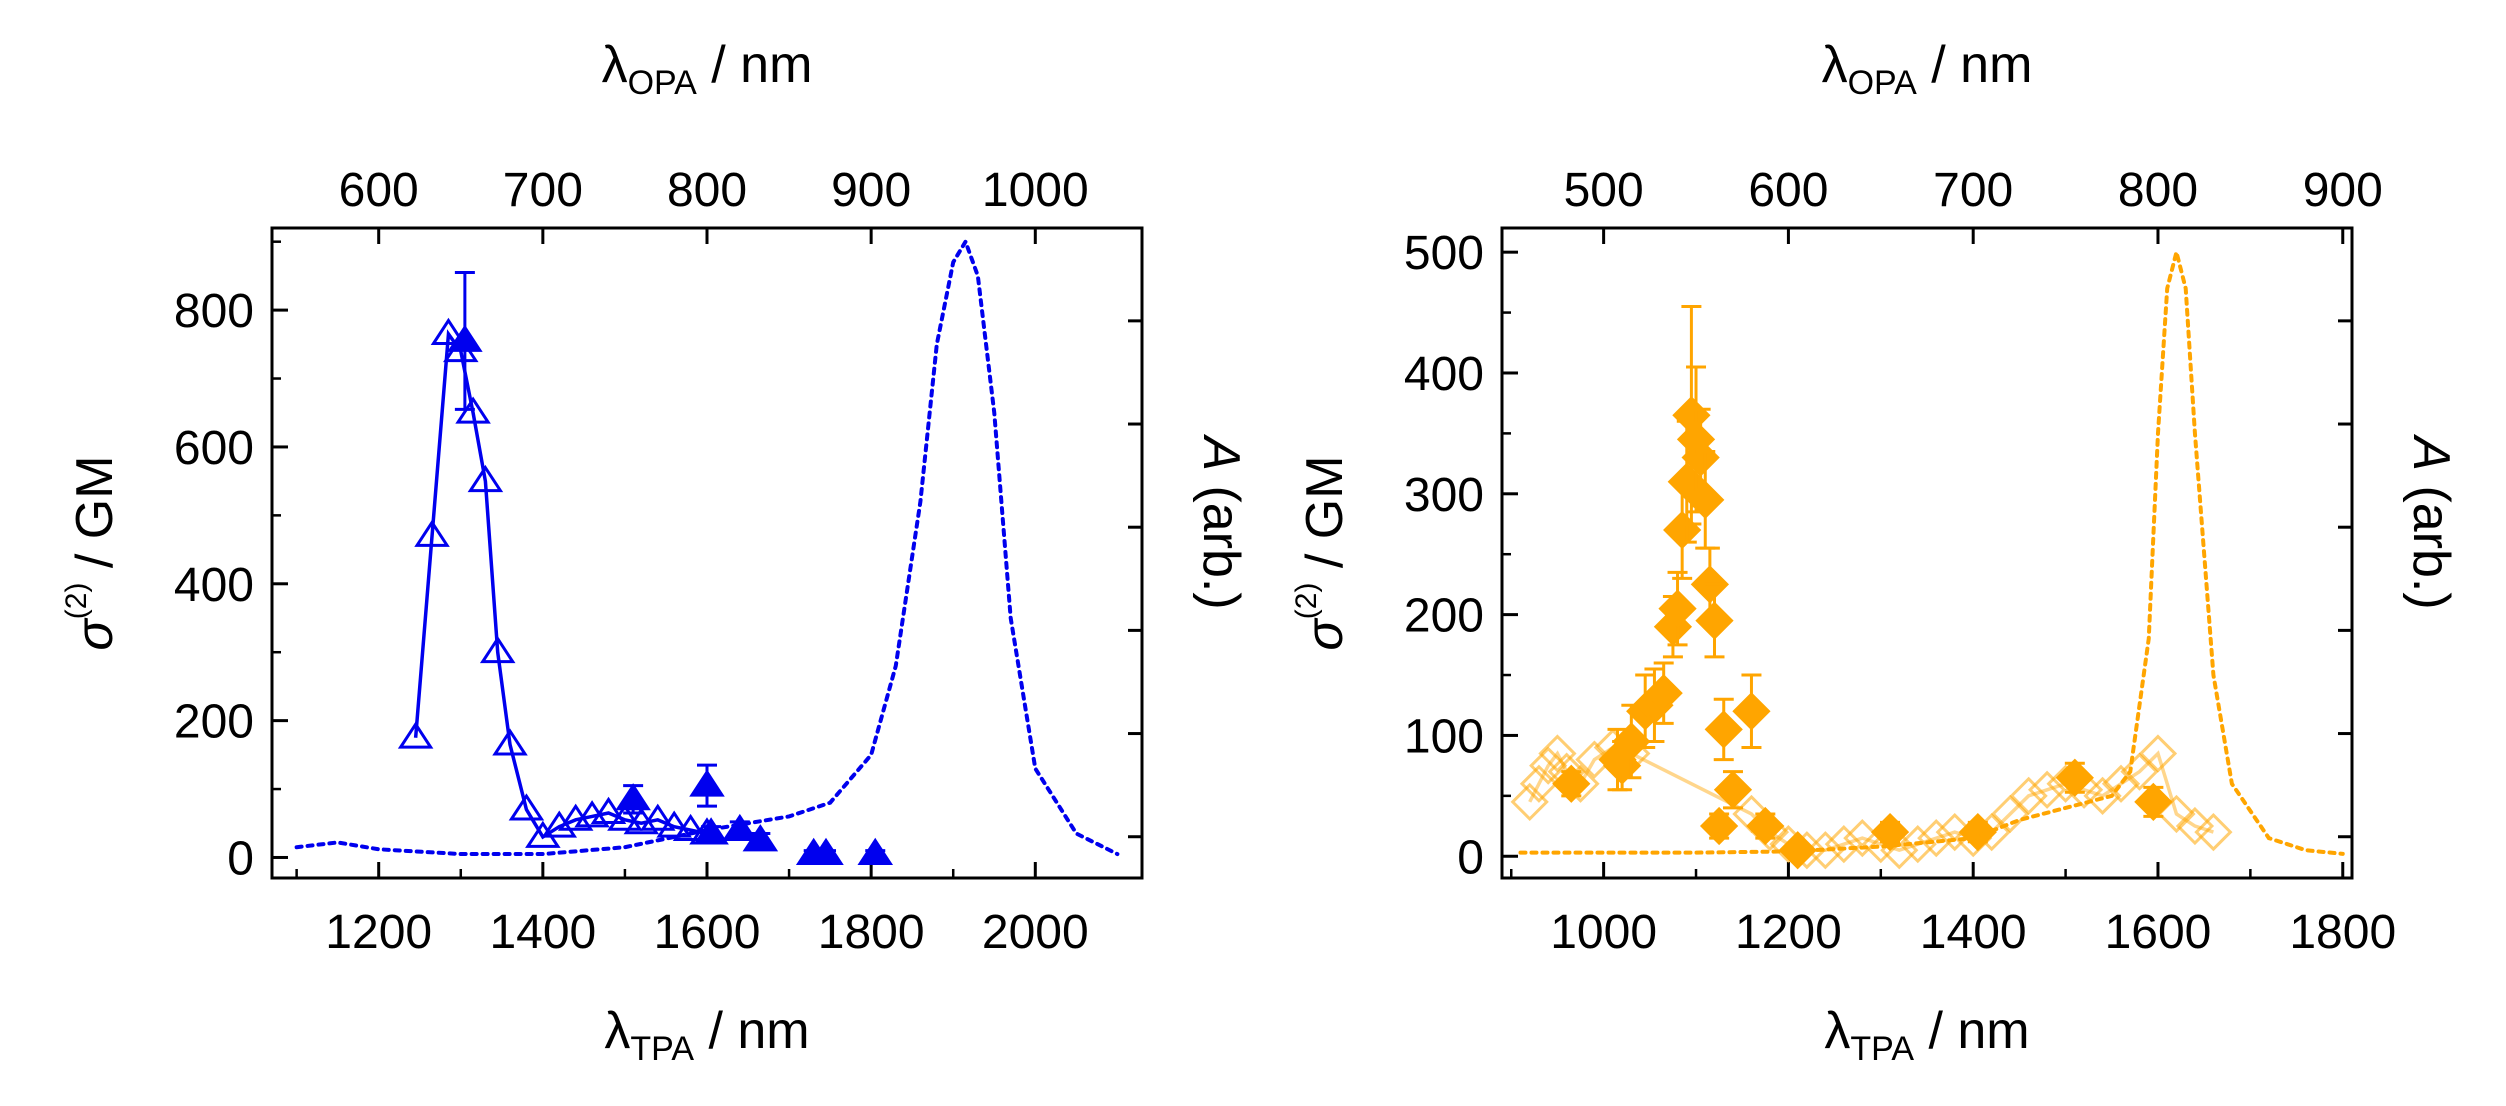 This screenshot has height=1106, width=2506. I want to click on top-tick-label: 1000, so click(1035, 190).